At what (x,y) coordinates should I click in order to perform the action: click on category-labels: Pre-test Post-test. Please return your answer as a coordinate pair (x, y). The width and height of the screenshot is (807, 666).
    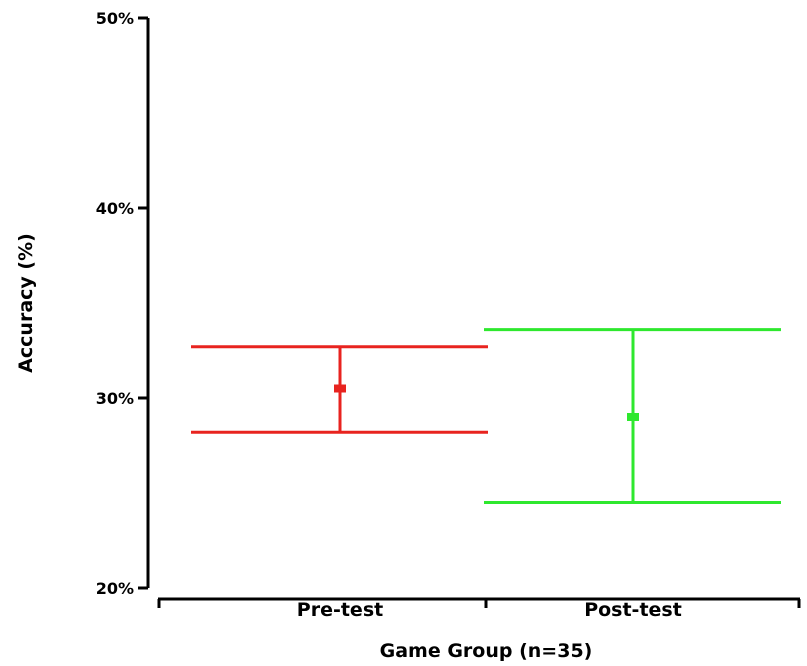
    Looking at the image, I should click on (489, 610).